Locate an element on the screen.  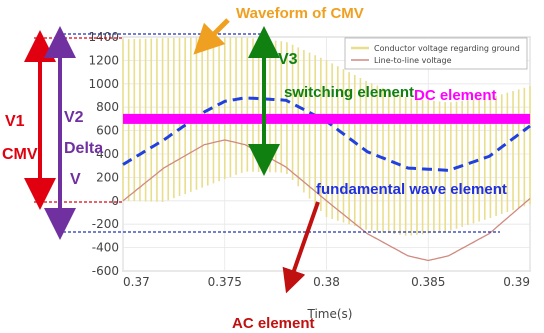
y-tick-label: 400 is located at coordinates (107, 154).